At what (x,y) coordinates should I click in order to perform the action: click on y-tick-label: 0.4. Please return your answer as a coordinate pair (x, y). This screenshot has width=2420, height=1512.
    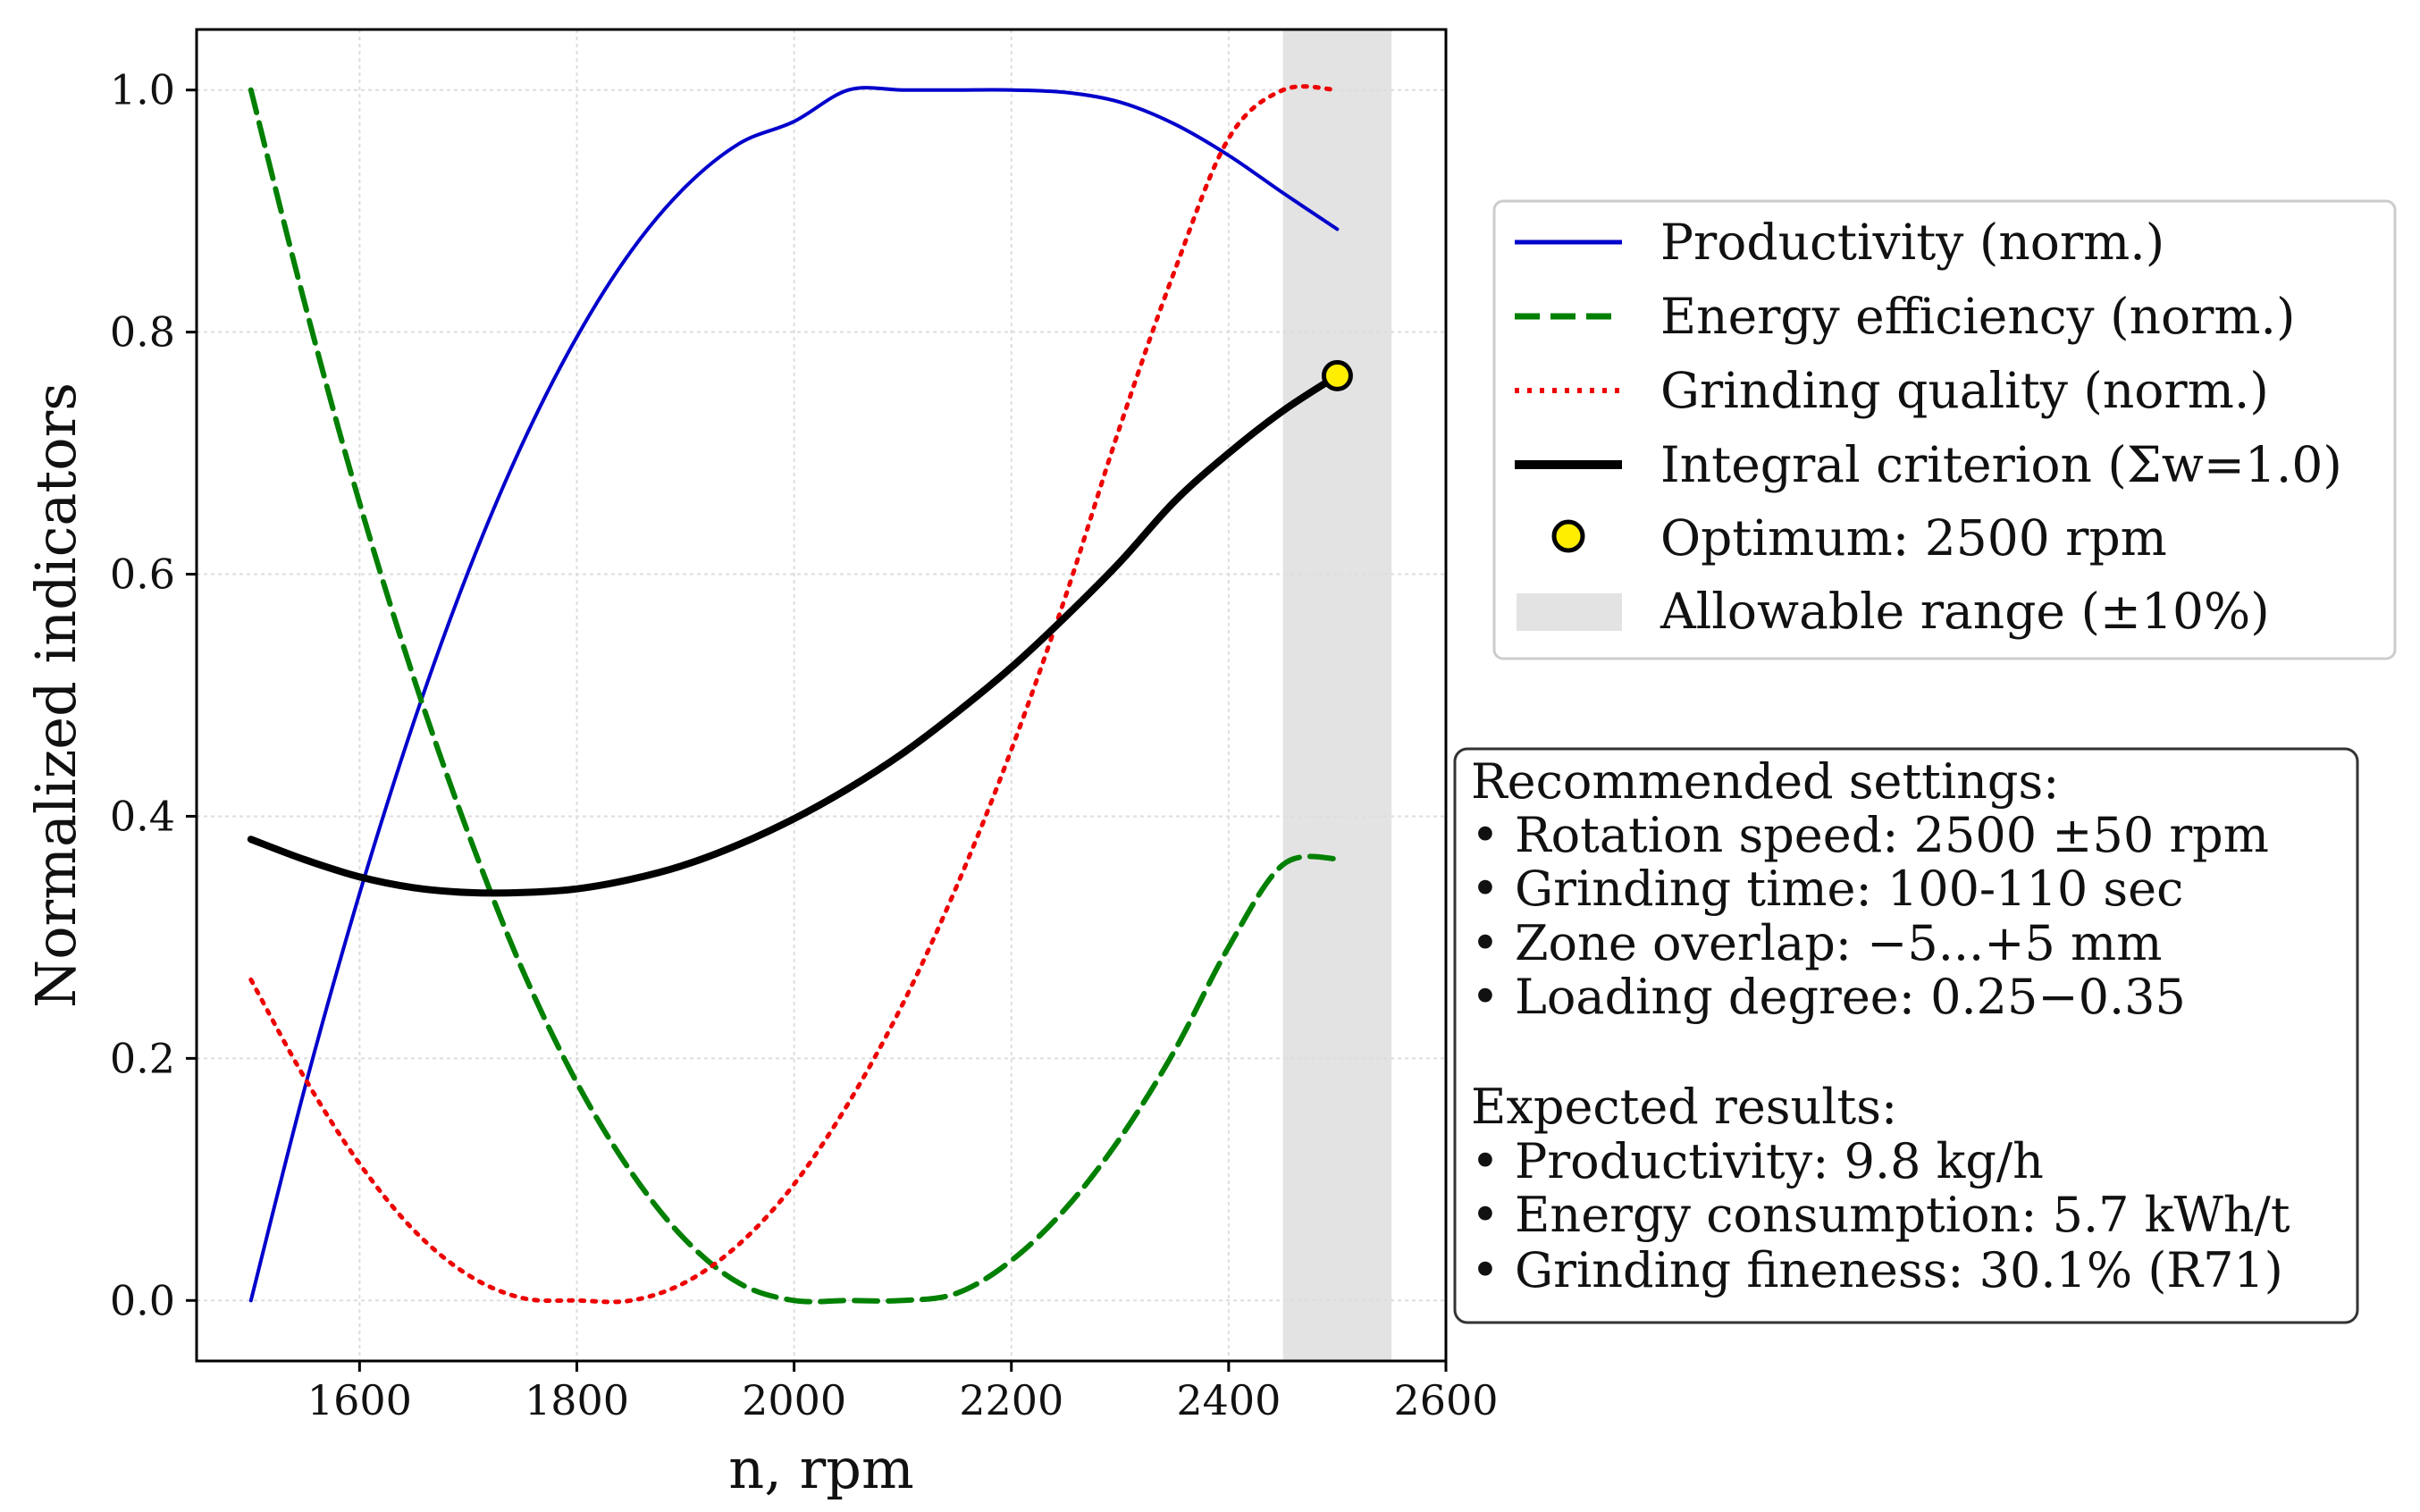
    Looking at the image, I should click on (142, 816).